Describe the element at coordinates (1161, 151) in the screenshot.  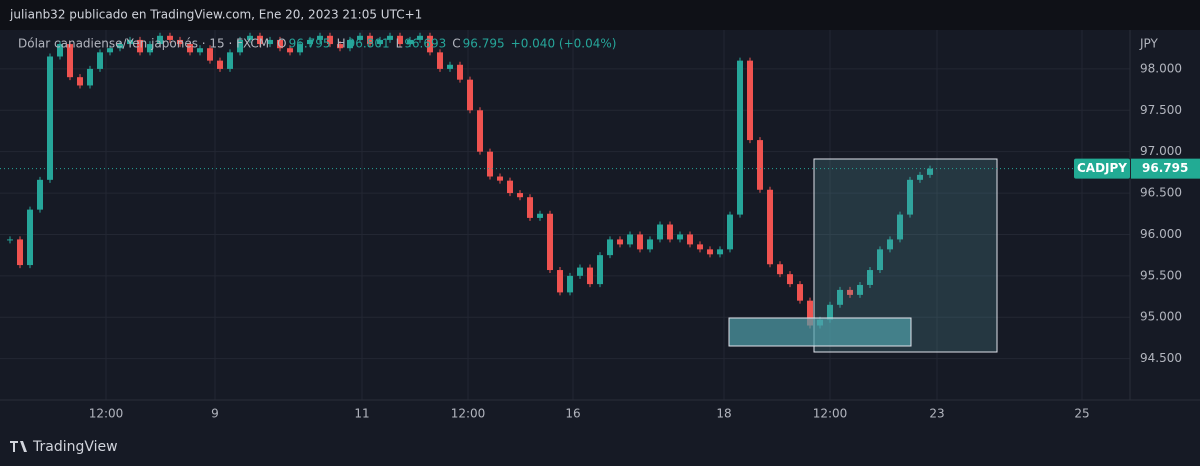
I see `y-tick-label: 97.000` at that location.